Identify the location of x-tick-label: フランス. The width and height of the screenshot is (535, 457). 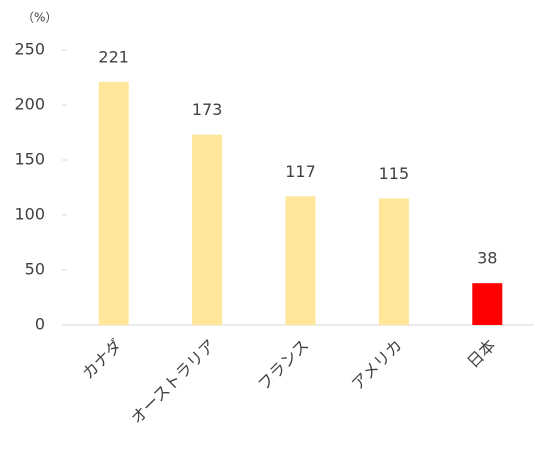
(283, 365).